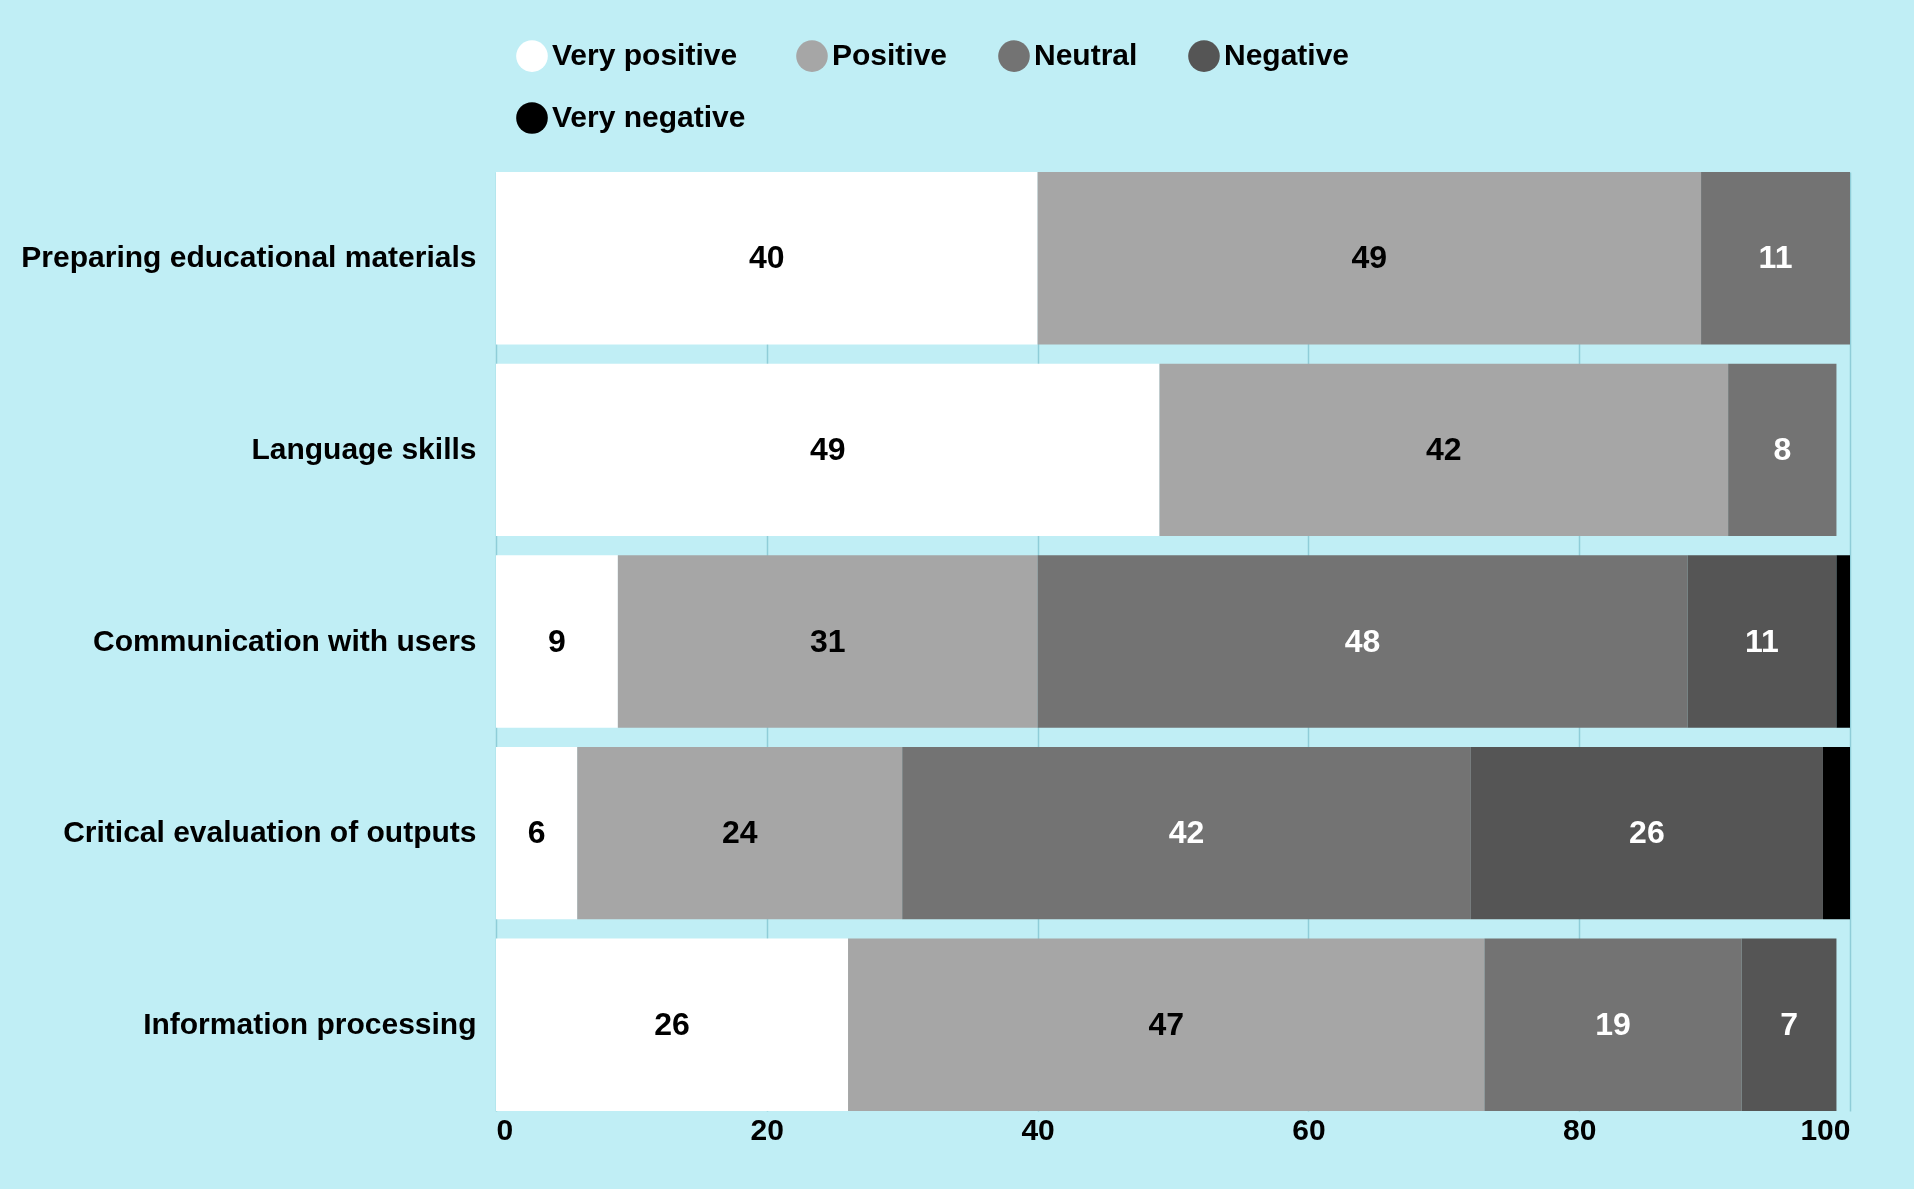 The height and width of the screenshot is (1189, 1914). I want to click on x-tick-label: 80, so click(1580, 1129).